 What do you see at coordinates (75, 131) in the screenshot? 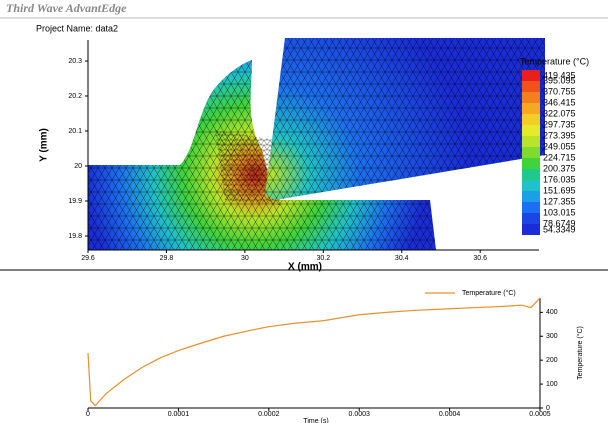
I see `y-tick-label: 20.1` at bounding box center [75, 131].